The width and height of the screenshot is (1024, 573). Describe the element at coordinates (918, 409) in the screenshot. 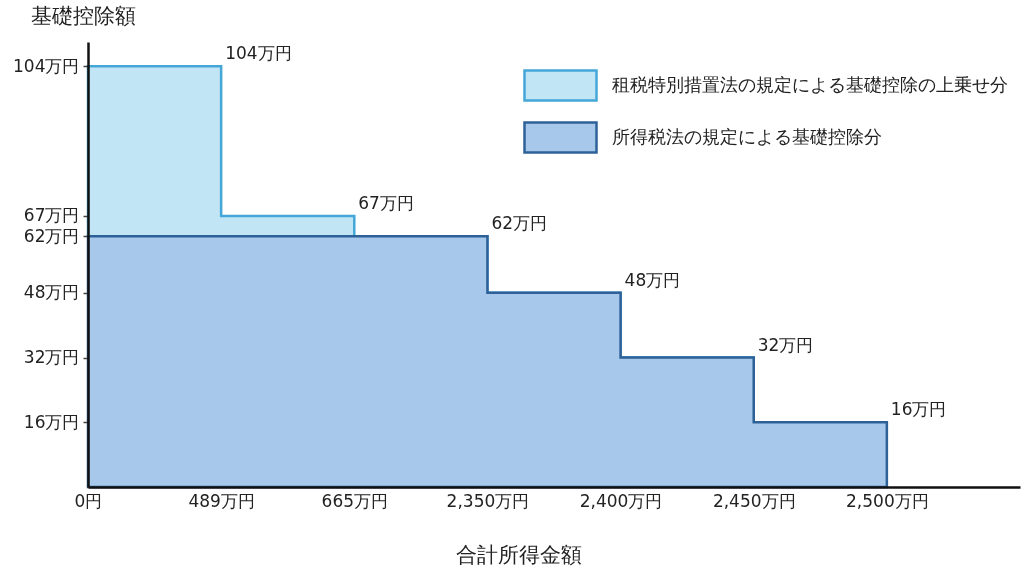

I see `total-label: 16万円` at that location.